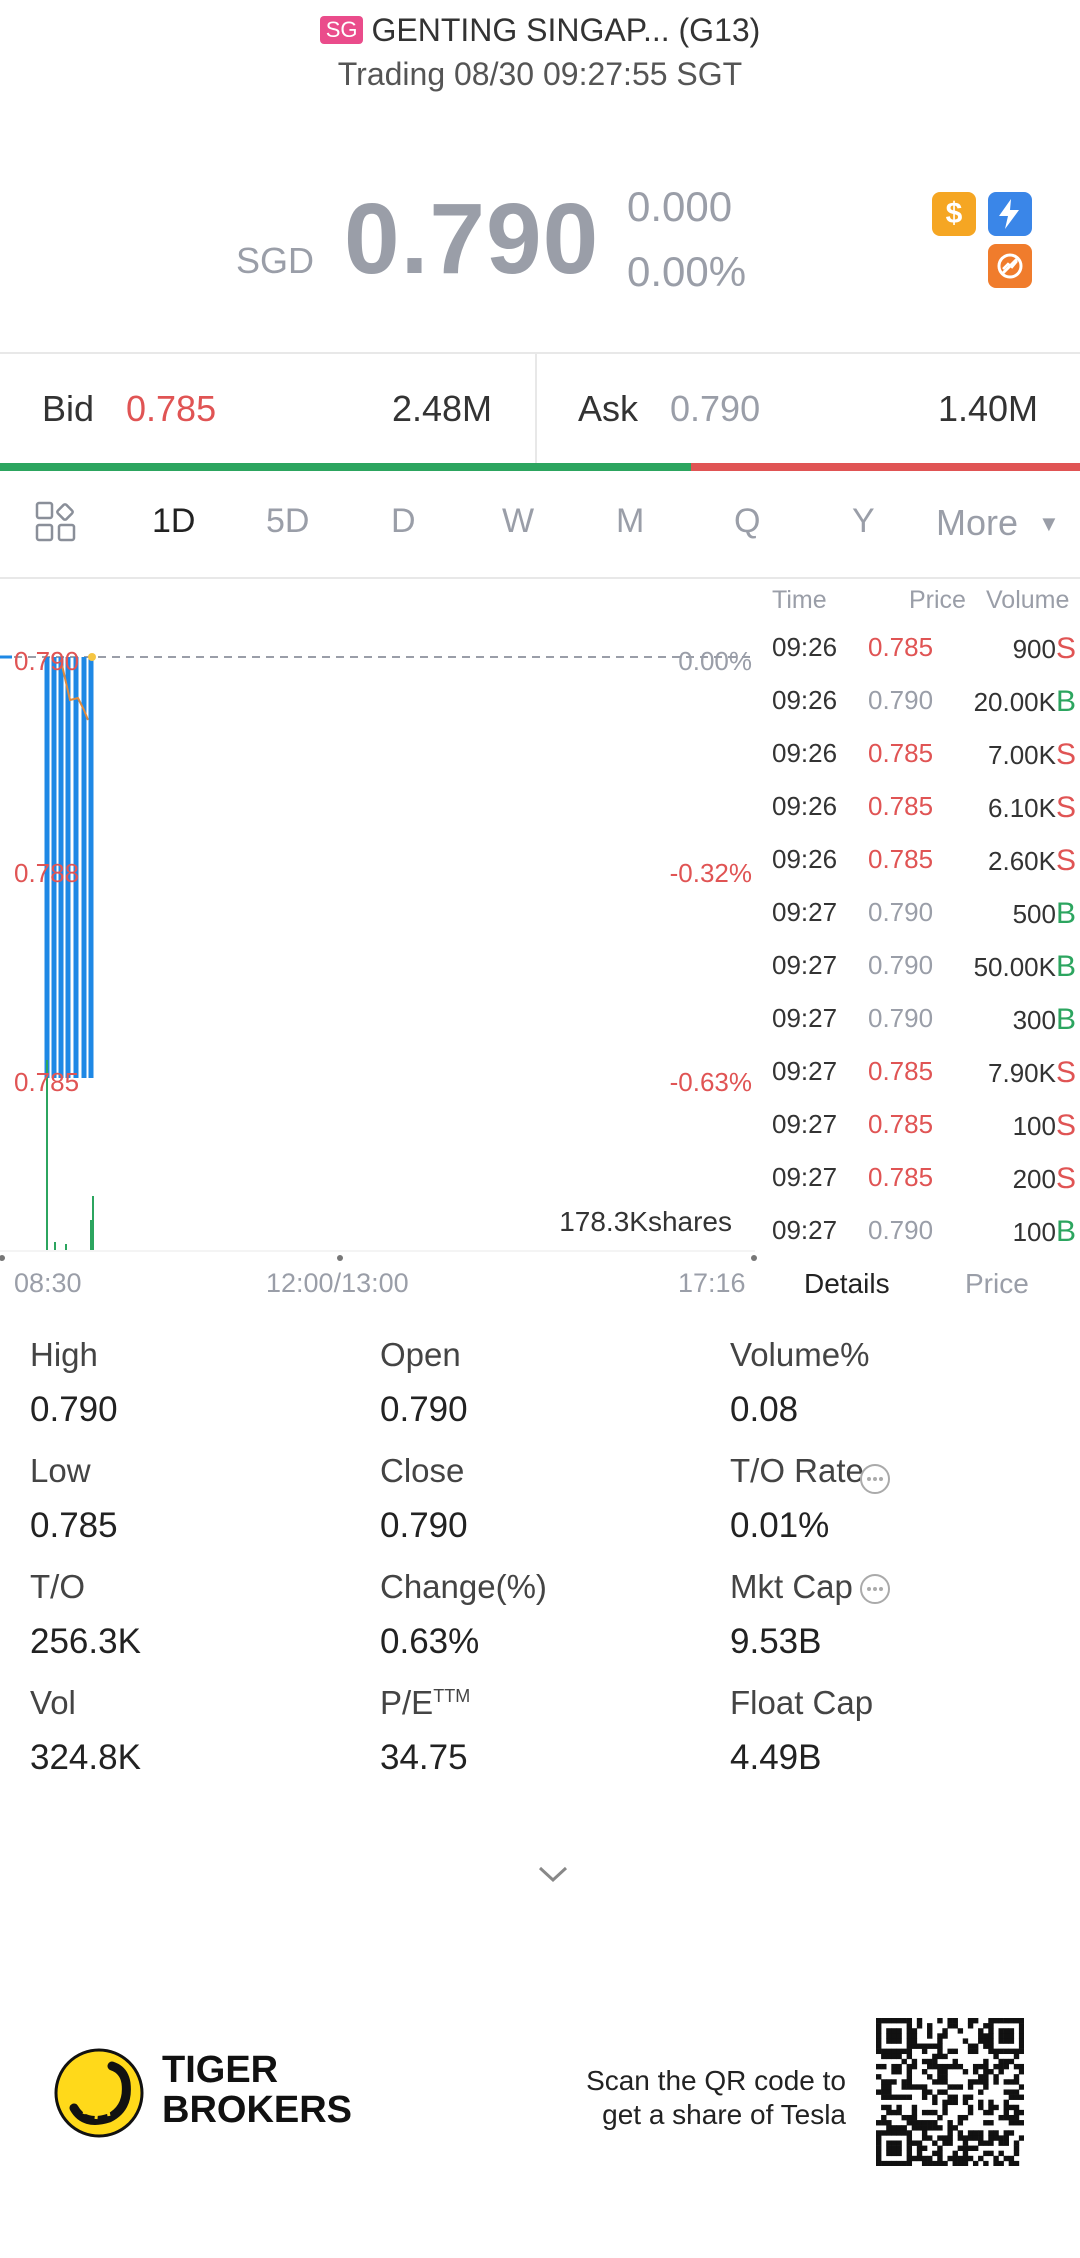 The image size is (1080, 2258). Describe the element at coordinates (791, 1586) in the screenshot. I see `stat-label-text: Mkt Cap` at that location.